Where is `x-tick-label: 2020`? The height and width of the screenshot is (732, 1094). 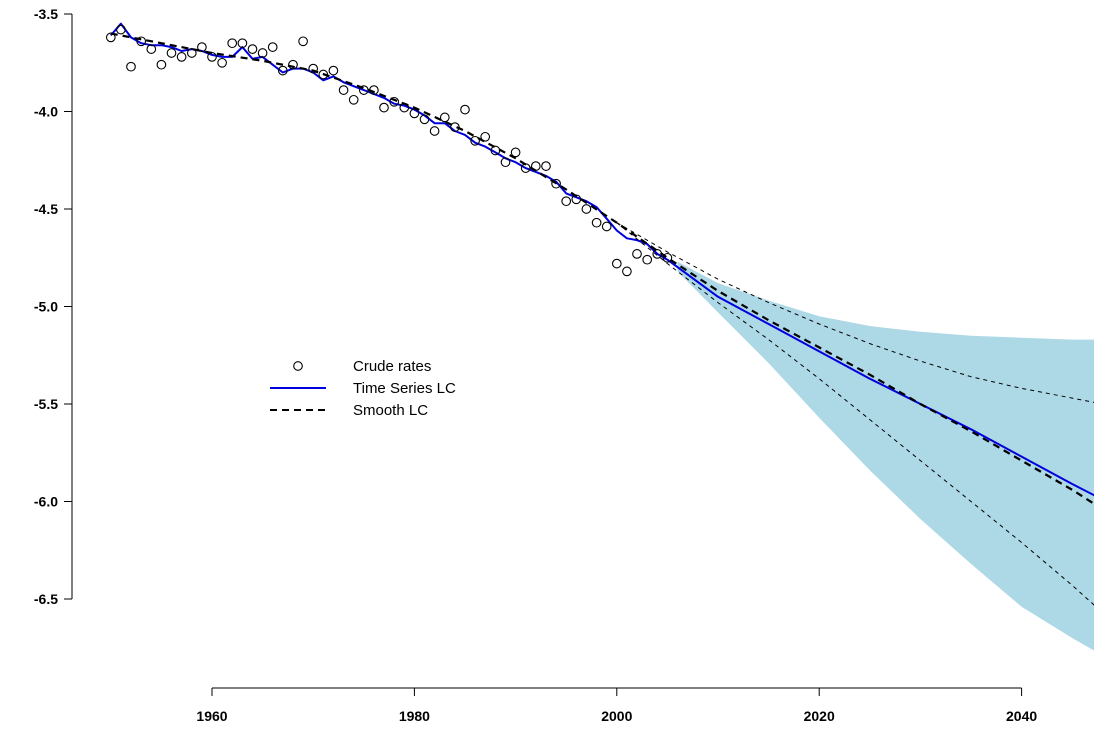 x-tick-label: 2020 is located at coordinates (819, 716).